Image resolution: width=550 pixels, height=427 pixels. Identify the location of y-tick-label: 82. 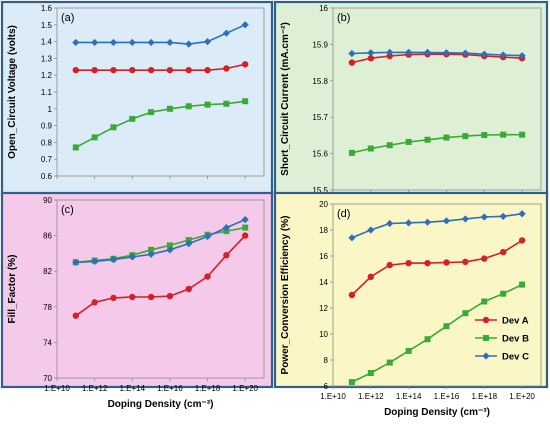
(47, 271).